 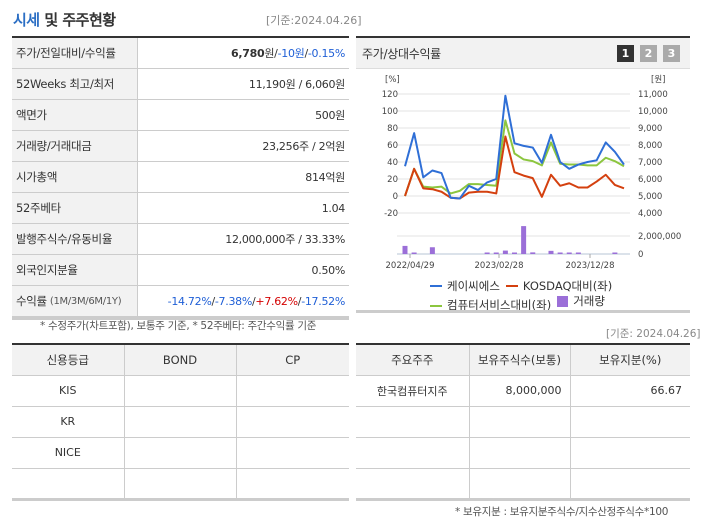 What do you see at coordinates (75, 270) in the screenshot?
I see `row-label: 외국인지분율` at bounding box center [75, 270].